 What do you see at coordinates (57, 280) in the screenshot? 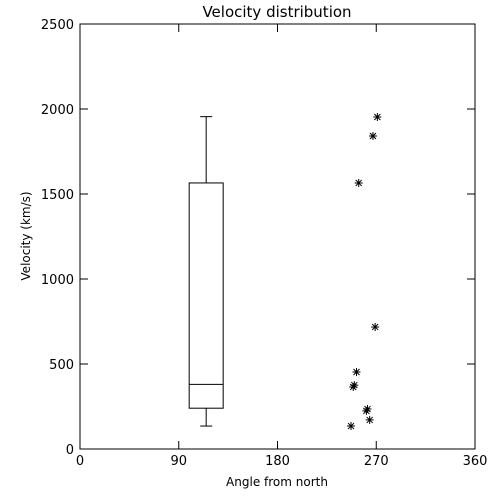
I see `y-tick-label: 1000` at bounding box center [57, 280].